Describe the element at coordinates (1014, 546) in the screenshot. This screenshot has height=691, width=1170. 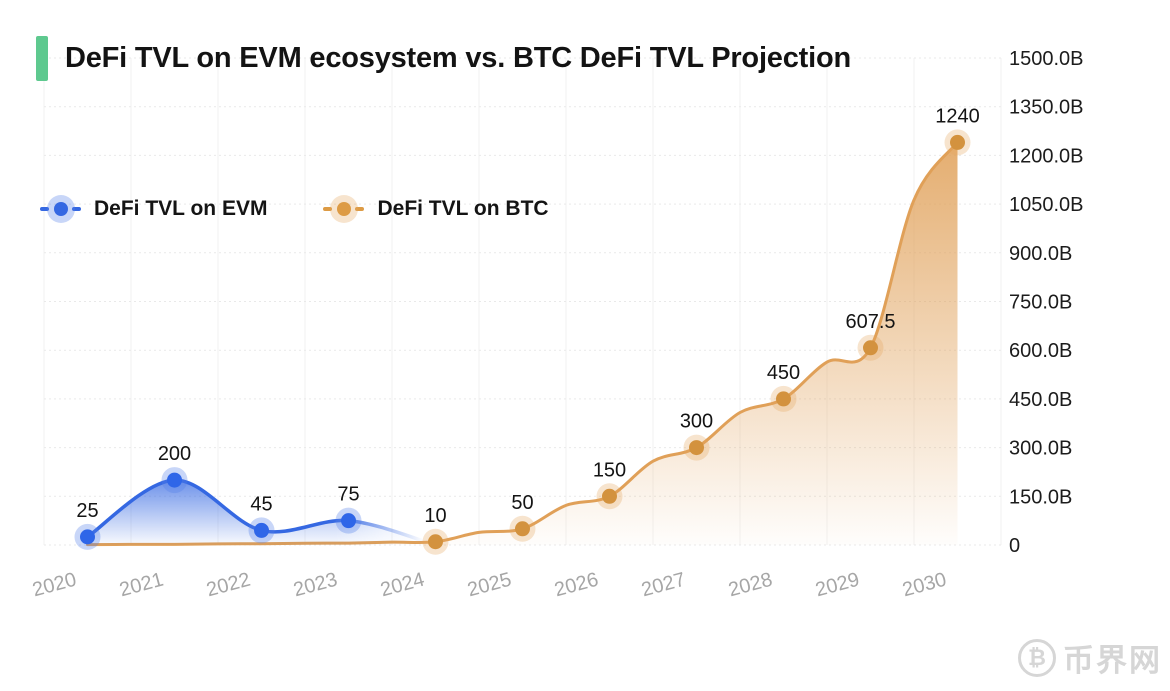
I see `y-axis-label: 0` at that location.